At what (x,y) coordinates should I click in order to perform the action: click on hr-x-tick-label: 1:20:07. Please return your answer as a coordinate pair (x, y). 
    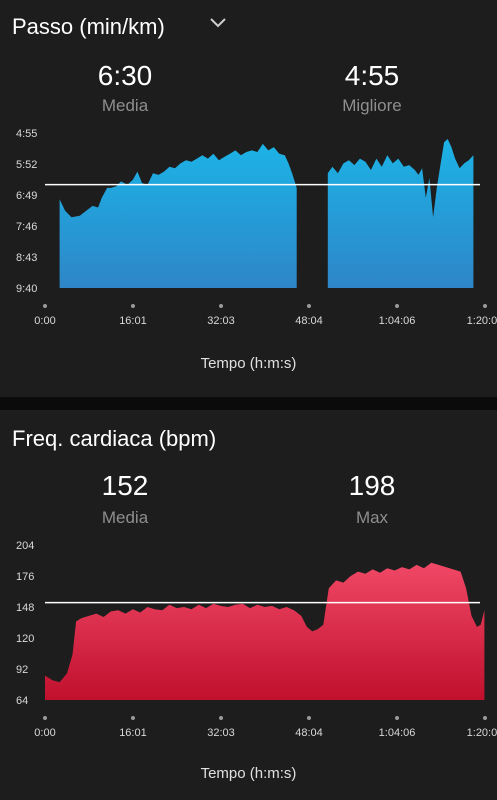
    Looking at the image, I should click on (482, 733).